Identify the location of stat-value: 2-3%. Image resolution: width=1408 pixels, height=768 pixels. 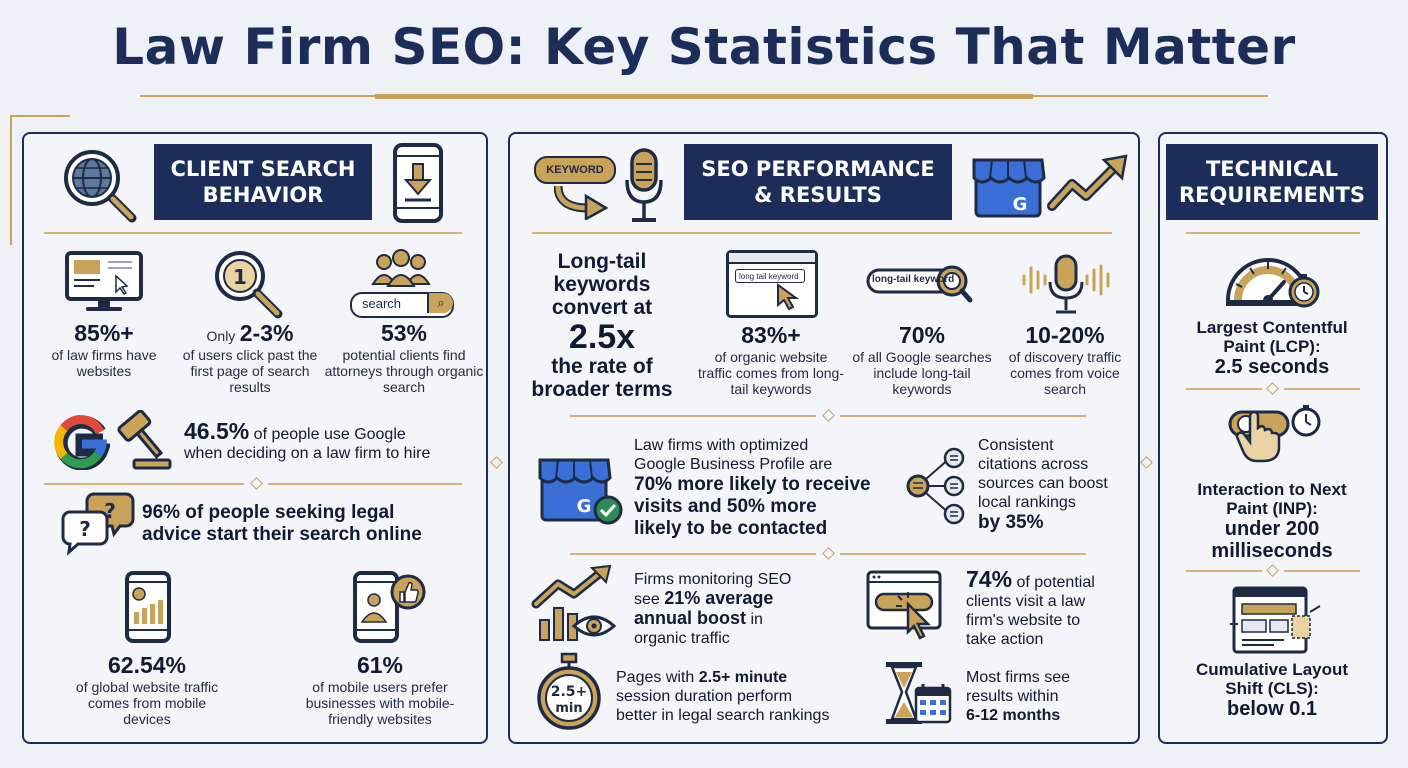
(266, 333).